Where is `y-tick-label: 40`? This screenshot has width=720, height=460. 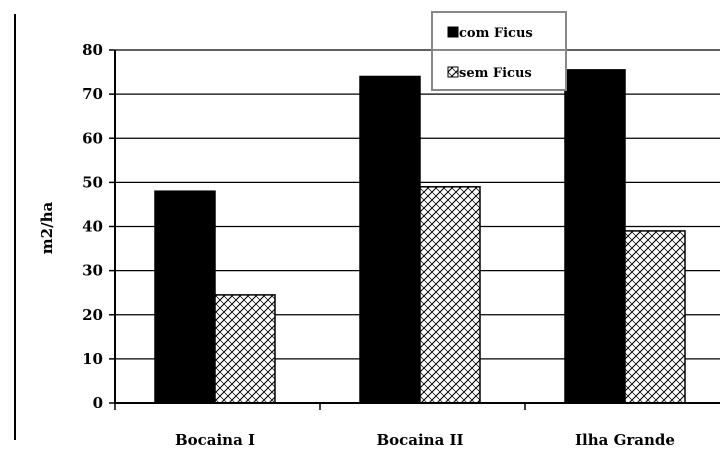
y-tick-label: 40 is located at coordinates (92, 227).